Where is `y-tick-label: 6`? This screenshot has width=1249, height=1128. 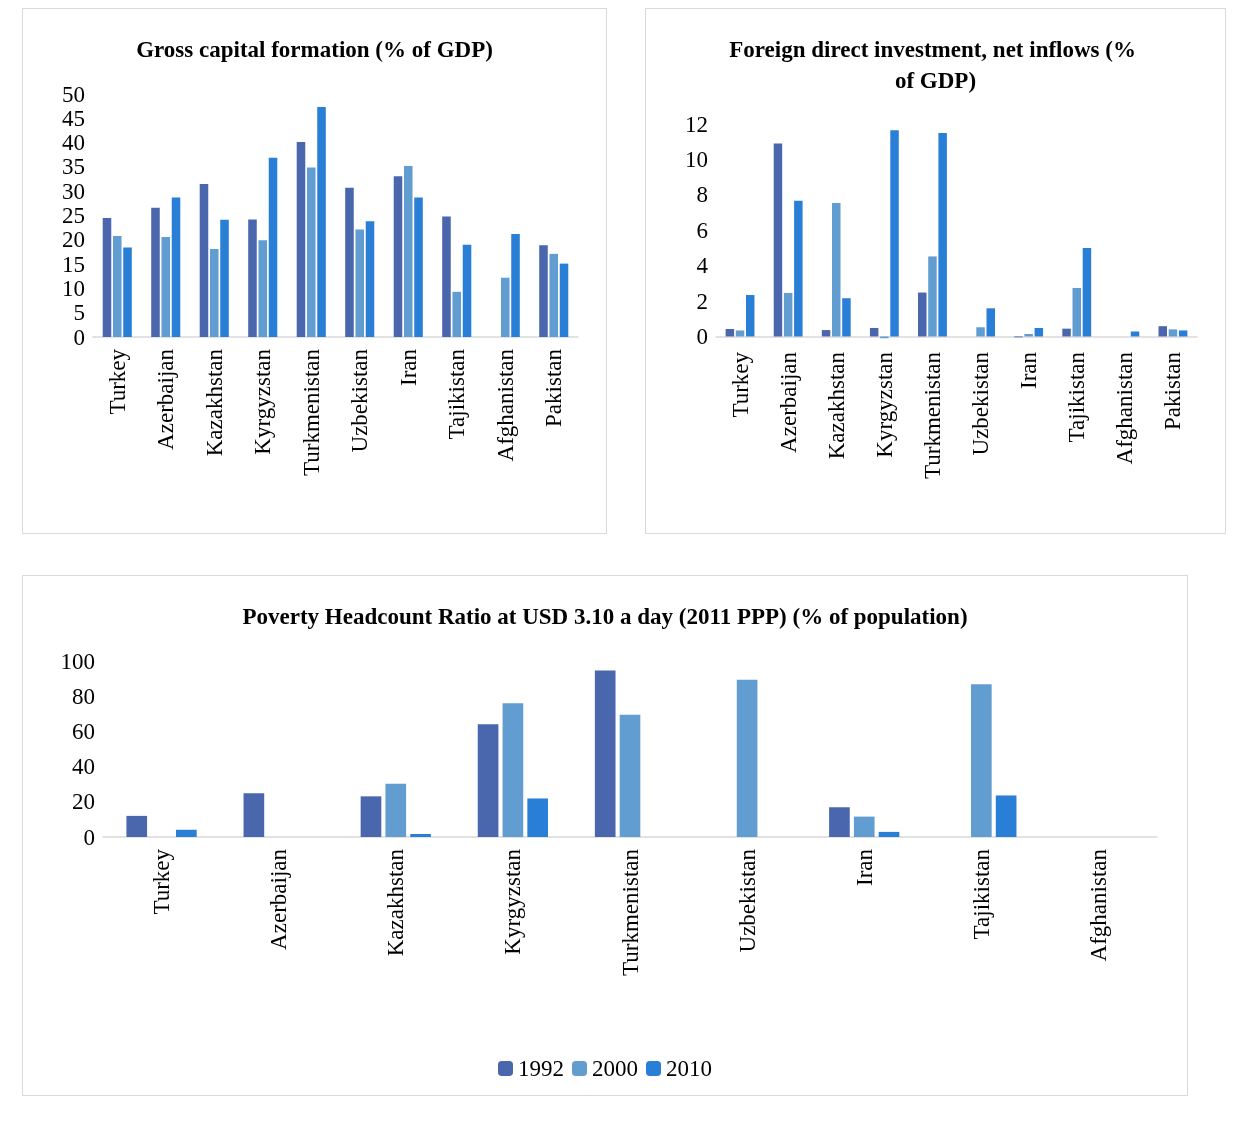 y-tick-label: 6 is located at coordinates (702, 230).